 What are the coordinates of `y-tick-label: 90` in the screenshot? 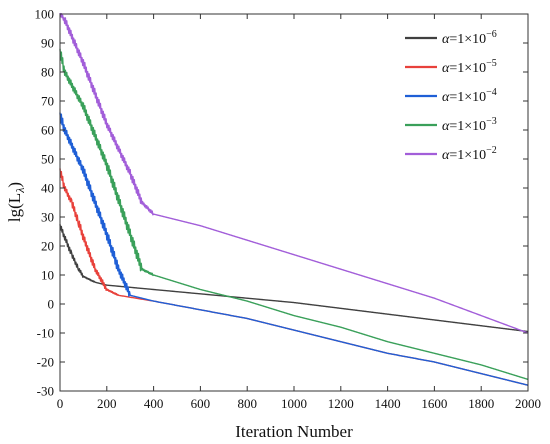 It's located at (47, 43).